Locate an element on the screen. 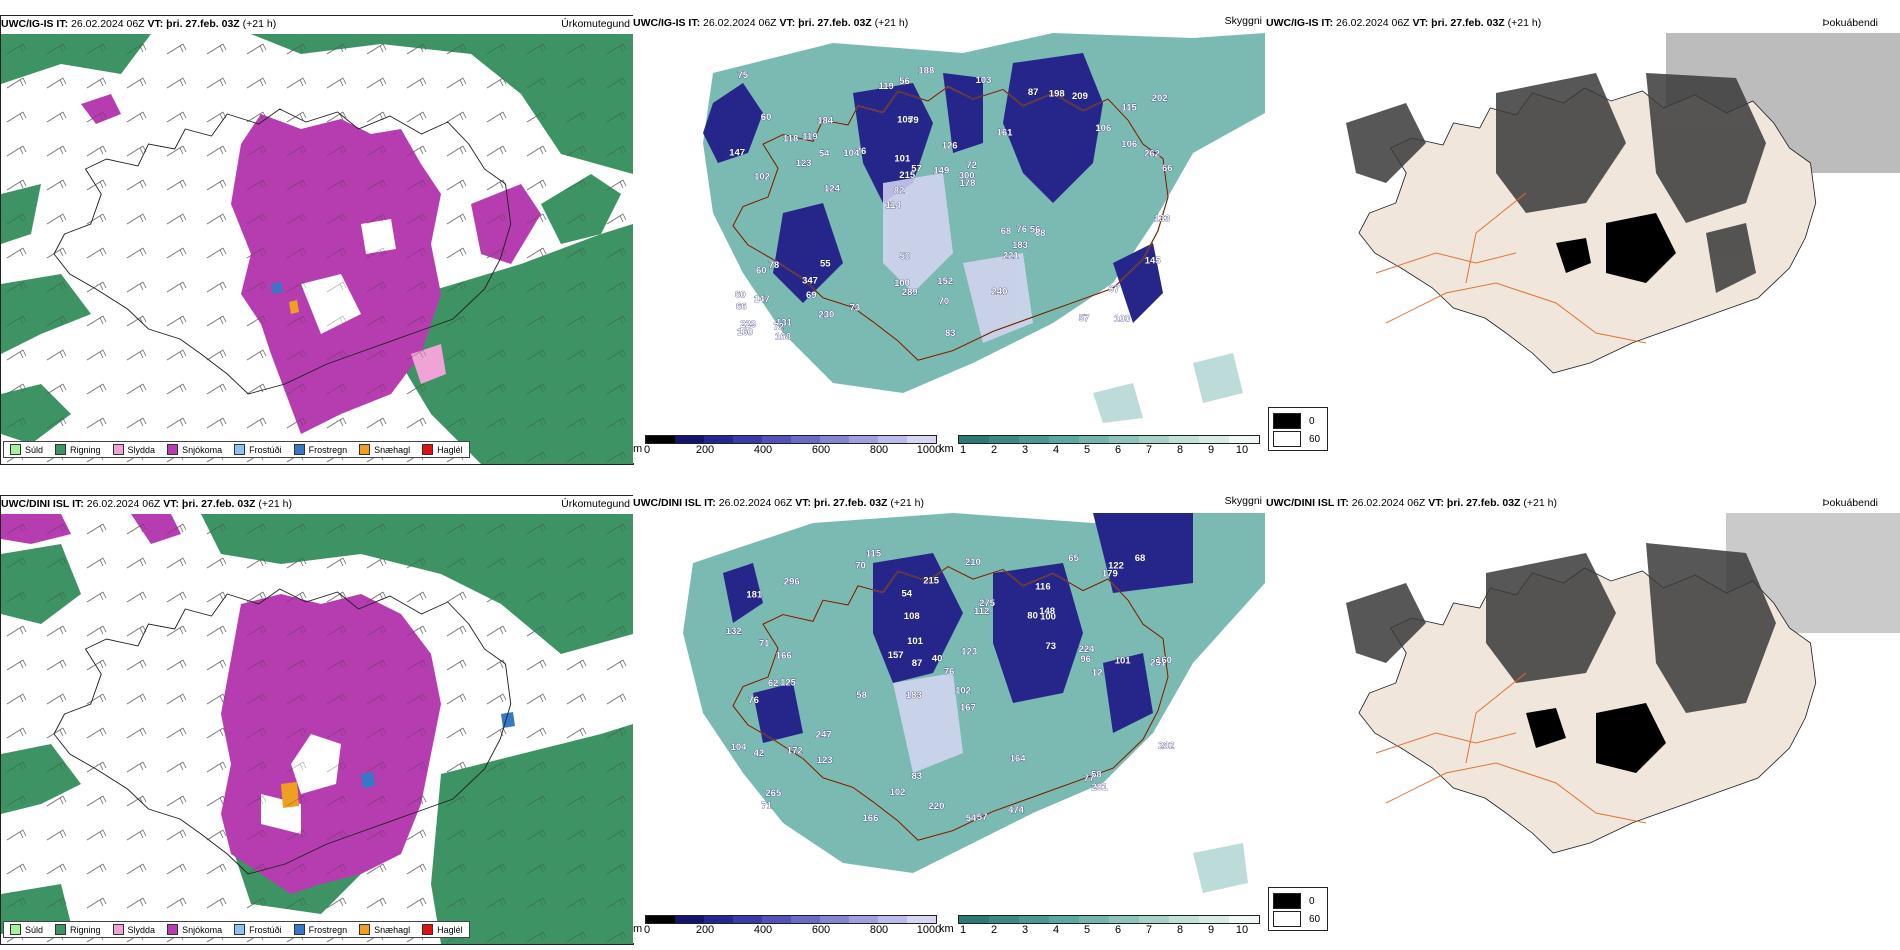 Image resolution: width=1900 pixels, height=950 pixels. legend-item: Snæhagl is located at coordinates (384, 449).